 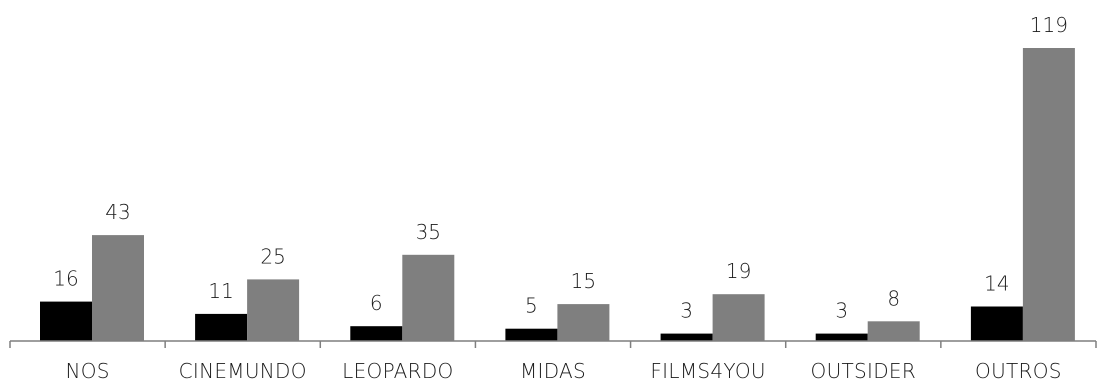 I want to click on x-tick-label: LEOPARDO, so click(x=397, y=370).